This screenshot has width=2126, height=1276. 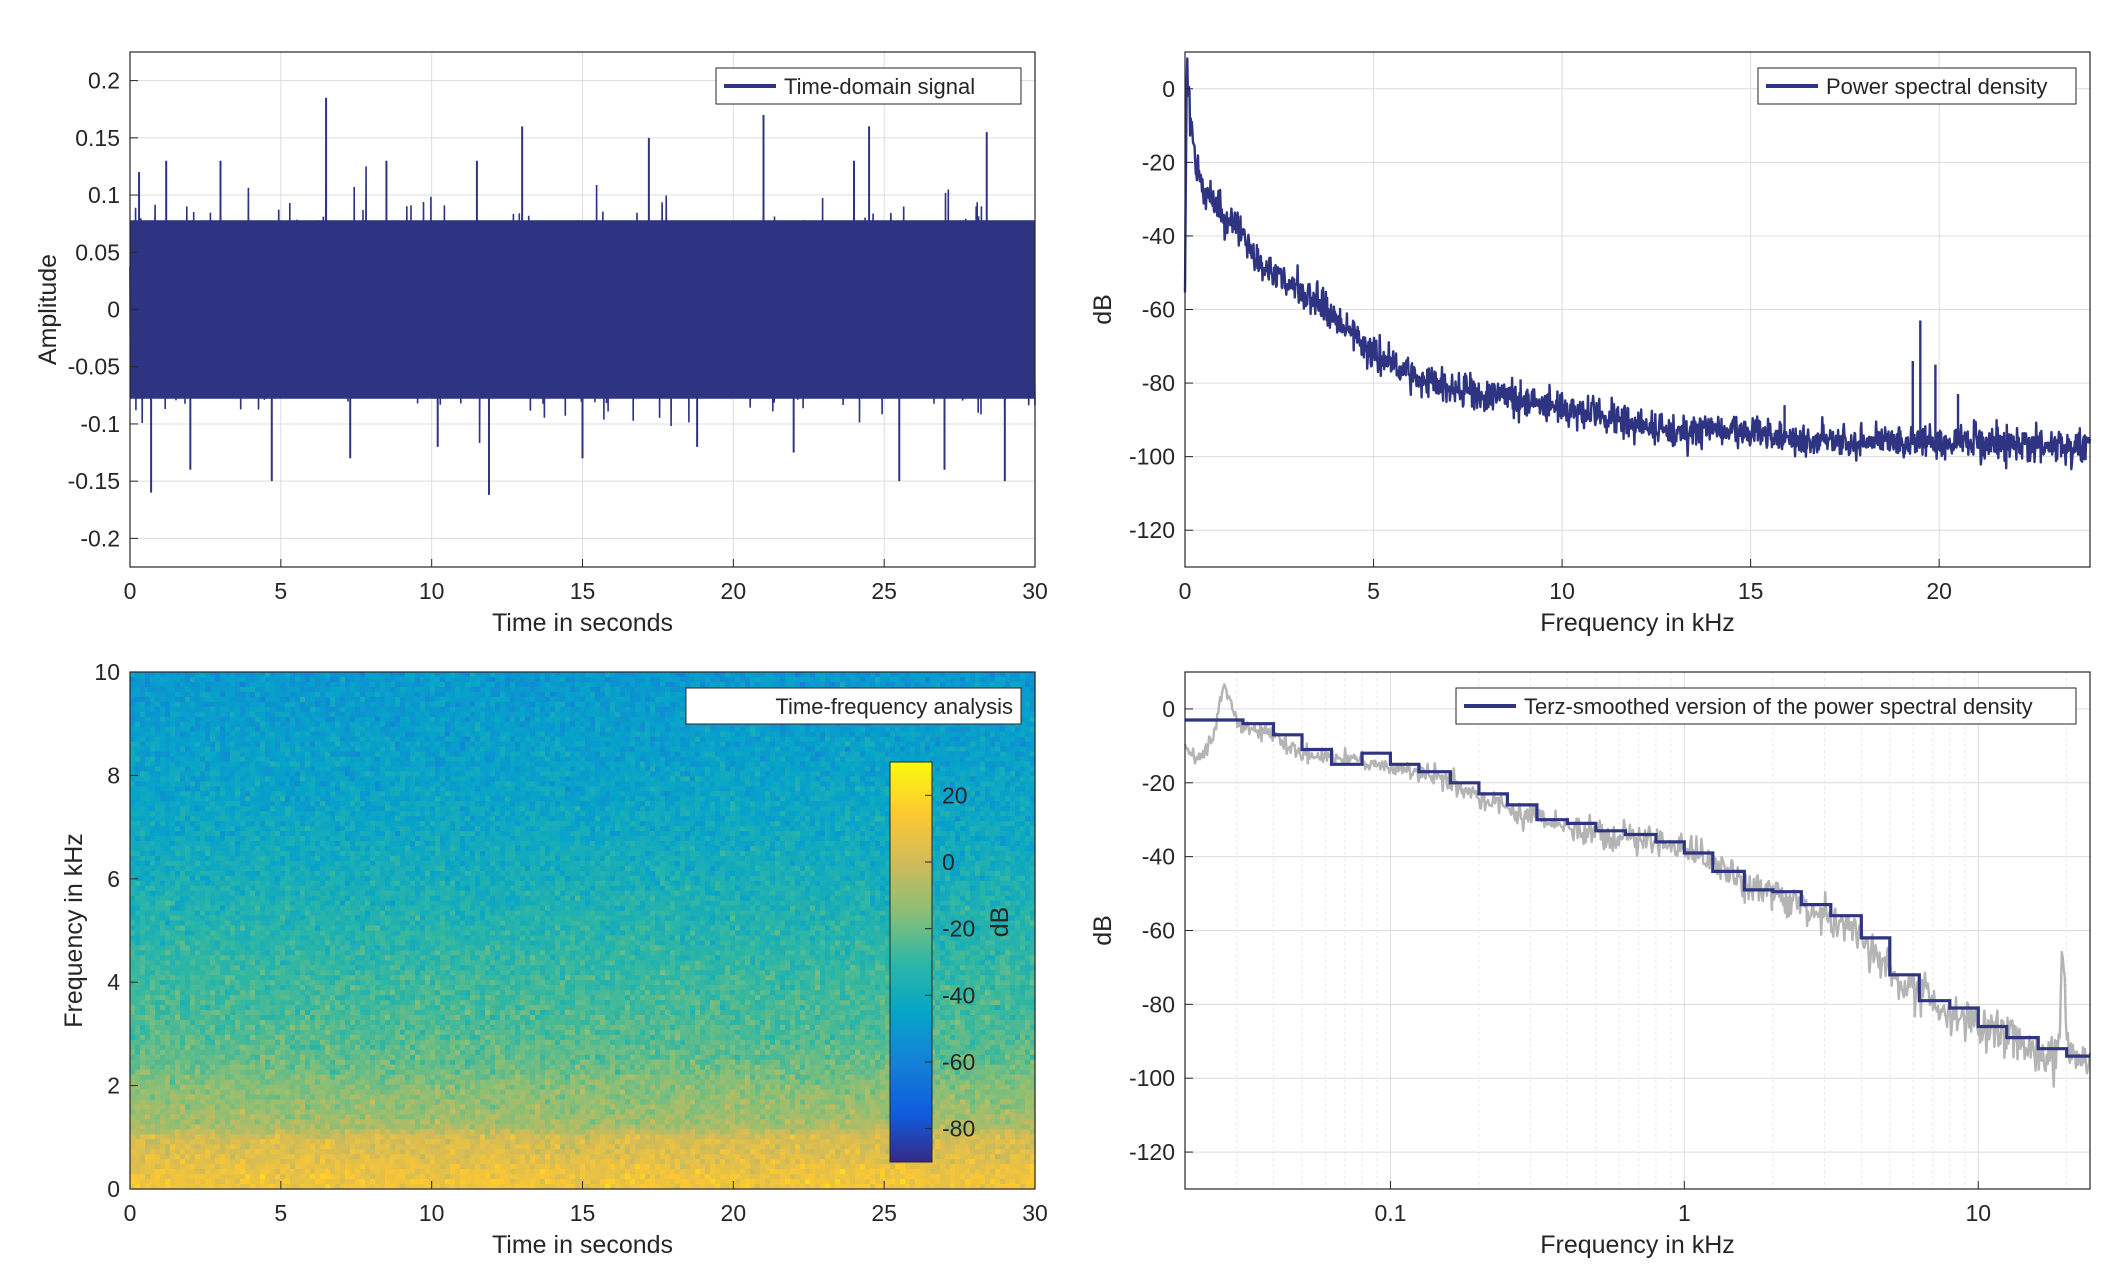 I want to click on x-tick-label: 20, so click(x=1939, y=591).